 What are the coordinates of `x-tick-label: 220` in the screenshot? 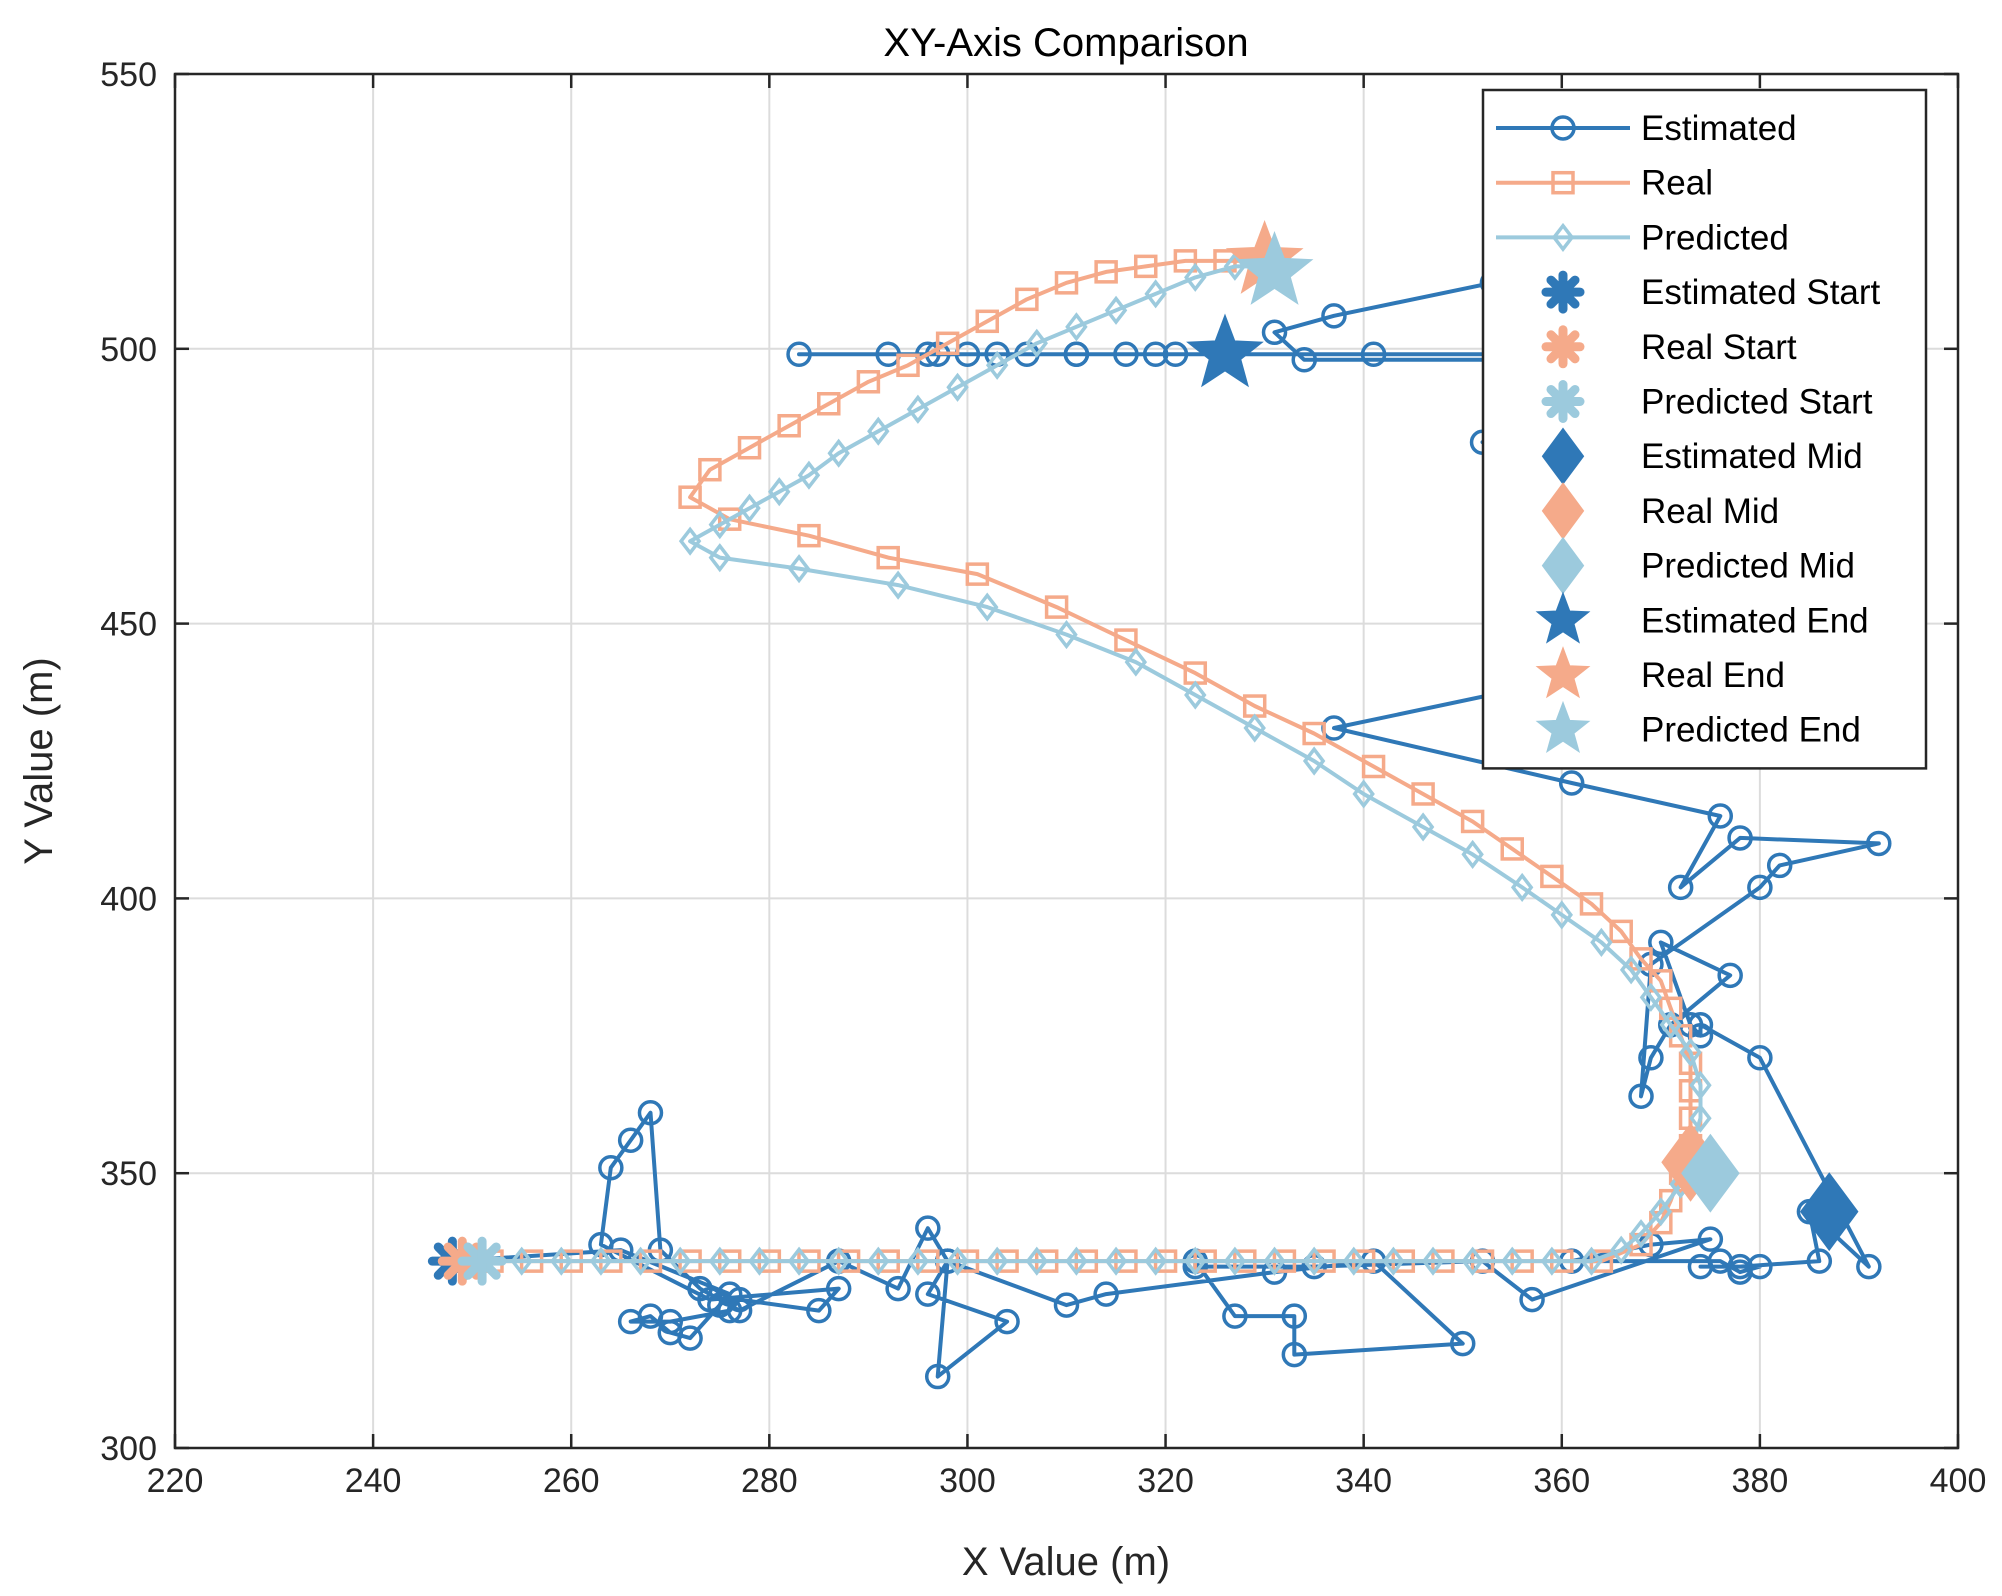 It's located at (175, 1481).